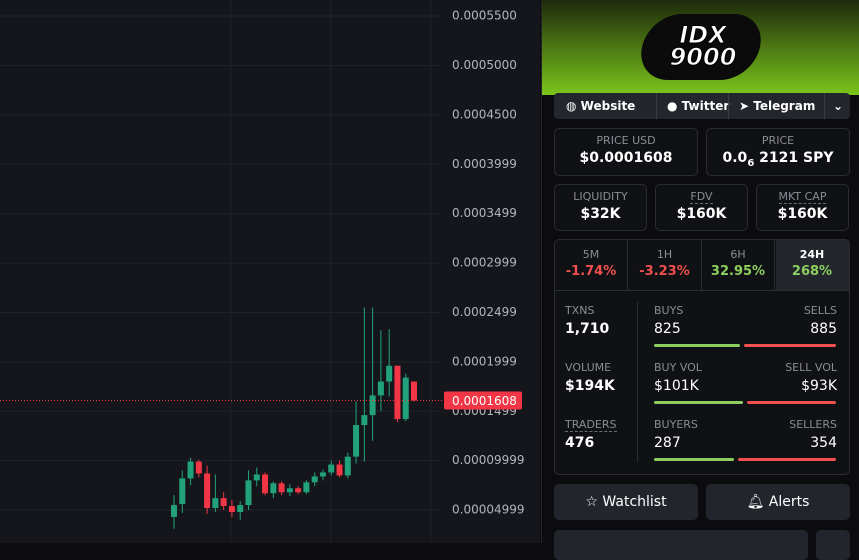 The height and width of the screenshot is (560, 859). What do you see at coordinates (580, 443) in the screenshot?
I see `stat-value: 476` at bounding box center [580, 443].